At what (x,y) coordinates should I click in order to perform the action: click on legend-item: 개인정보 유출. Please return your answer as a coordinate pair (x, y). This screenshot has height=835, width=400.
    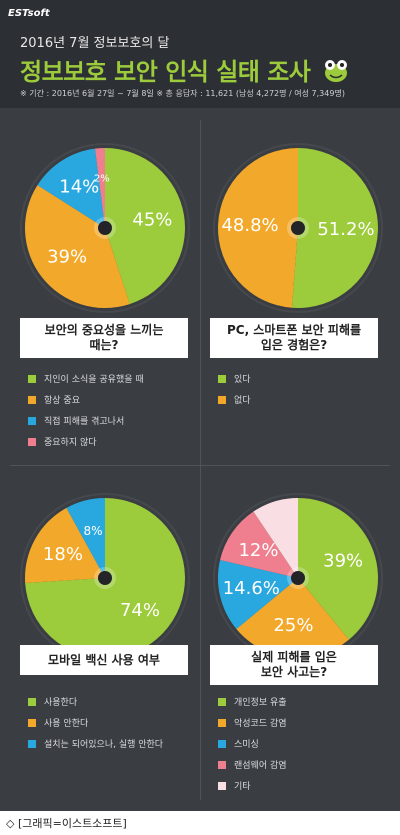
    Looking at the image, I should click on (252, 701).